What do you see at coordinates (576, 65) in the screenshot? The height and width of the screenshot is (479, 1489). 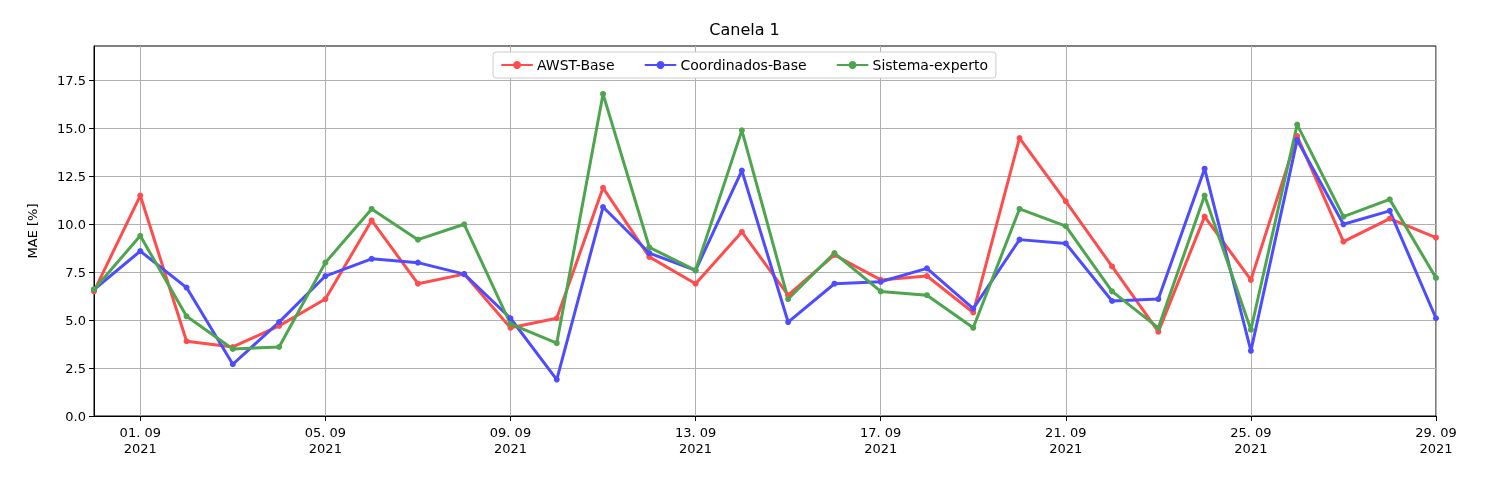 I see `legend-label: AWST-Base` at bounding box center [576, 65].